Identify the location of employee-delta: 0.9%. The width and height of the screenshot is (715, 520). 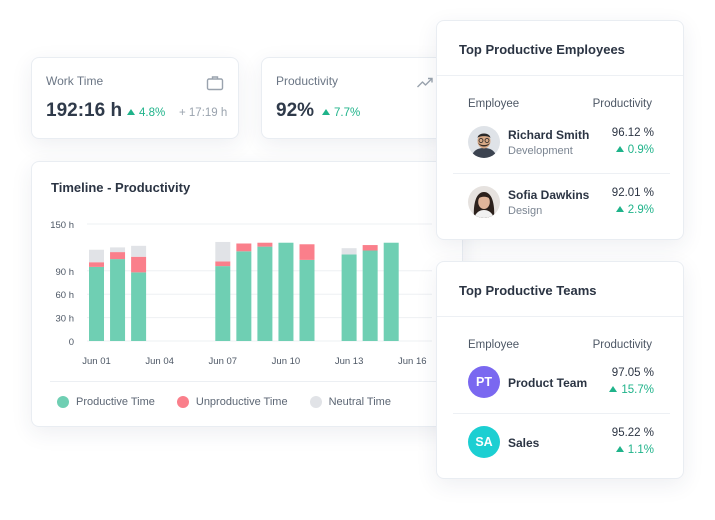
(634, 150).